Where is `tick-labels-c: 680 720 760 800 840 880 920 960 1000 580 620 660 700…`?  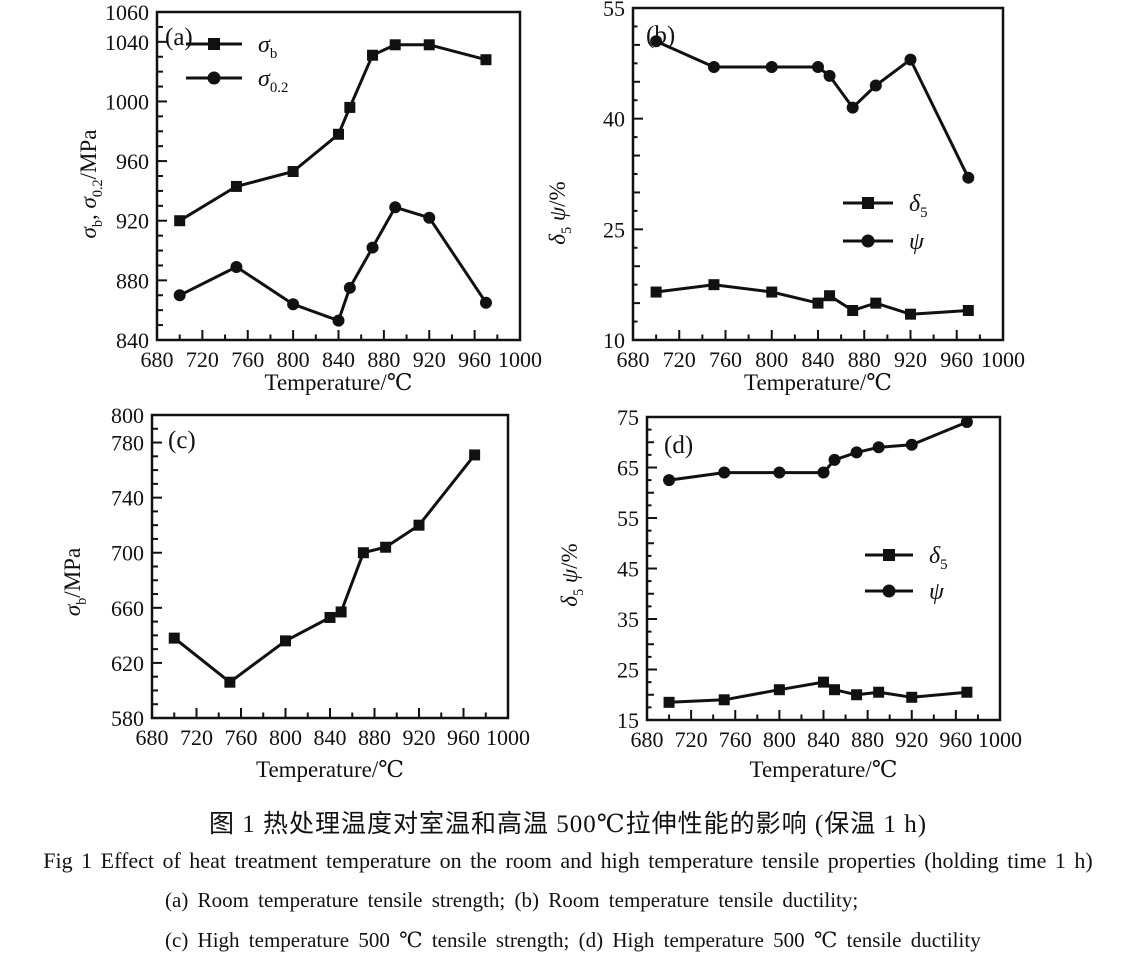
tick-labels-c: 680 720 760 800 840 880 920 960 1000 580 620 660 700… is located at coordinates (320, 576).